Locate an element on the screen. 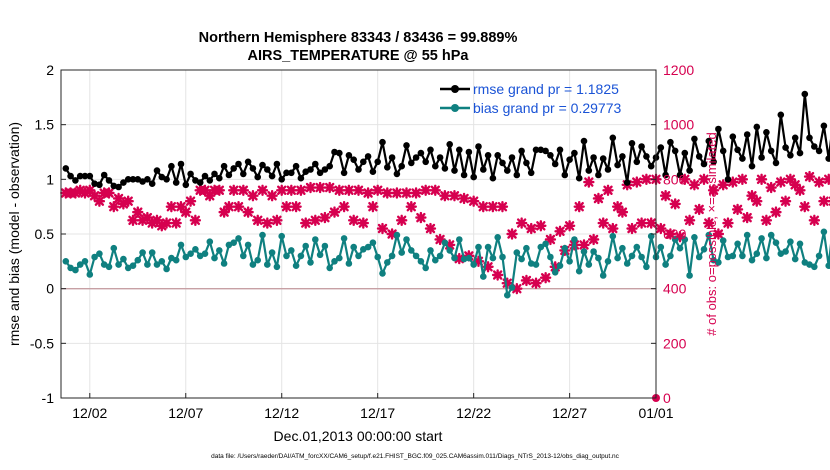 This screenshot has width=830, height=470. y-axis-label: rmse and bias (model - observation) is located at coordinates (14, 234).